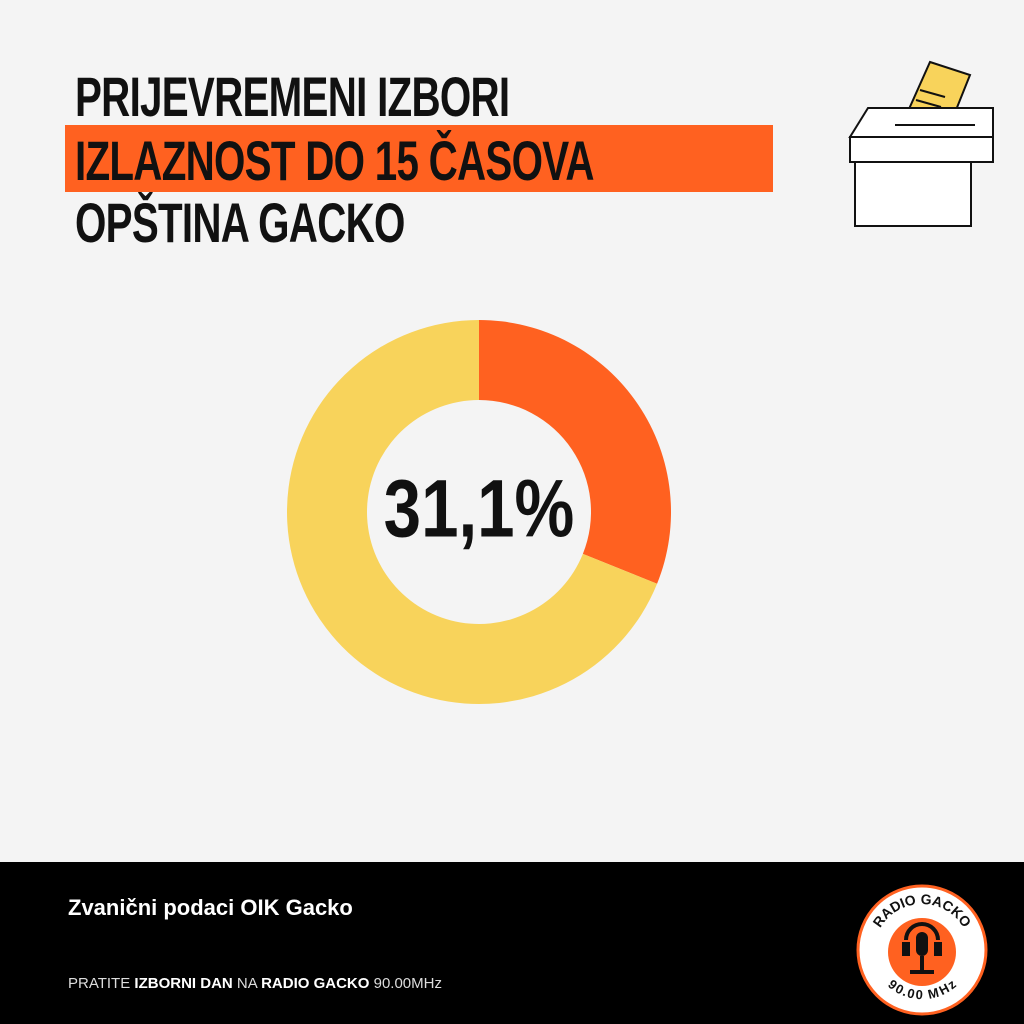  I want to click on promo-text: RADIO GACKO, so click(315, 983).